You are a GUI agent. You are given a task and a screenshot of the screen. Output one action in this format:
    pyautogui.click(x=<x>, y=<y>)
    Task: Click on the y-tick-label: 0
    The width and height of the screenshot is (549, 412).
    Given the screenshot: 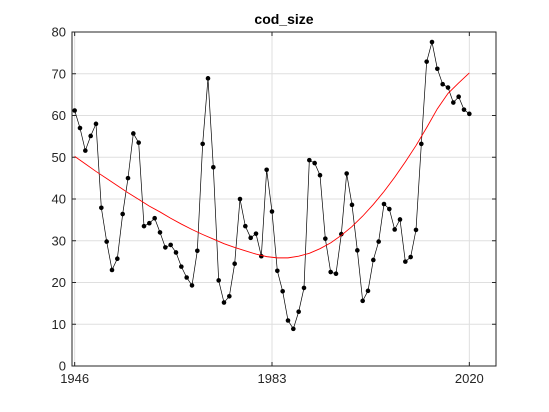 What is the action you would take?
    pyautogui.click(x=62, y=366)
    